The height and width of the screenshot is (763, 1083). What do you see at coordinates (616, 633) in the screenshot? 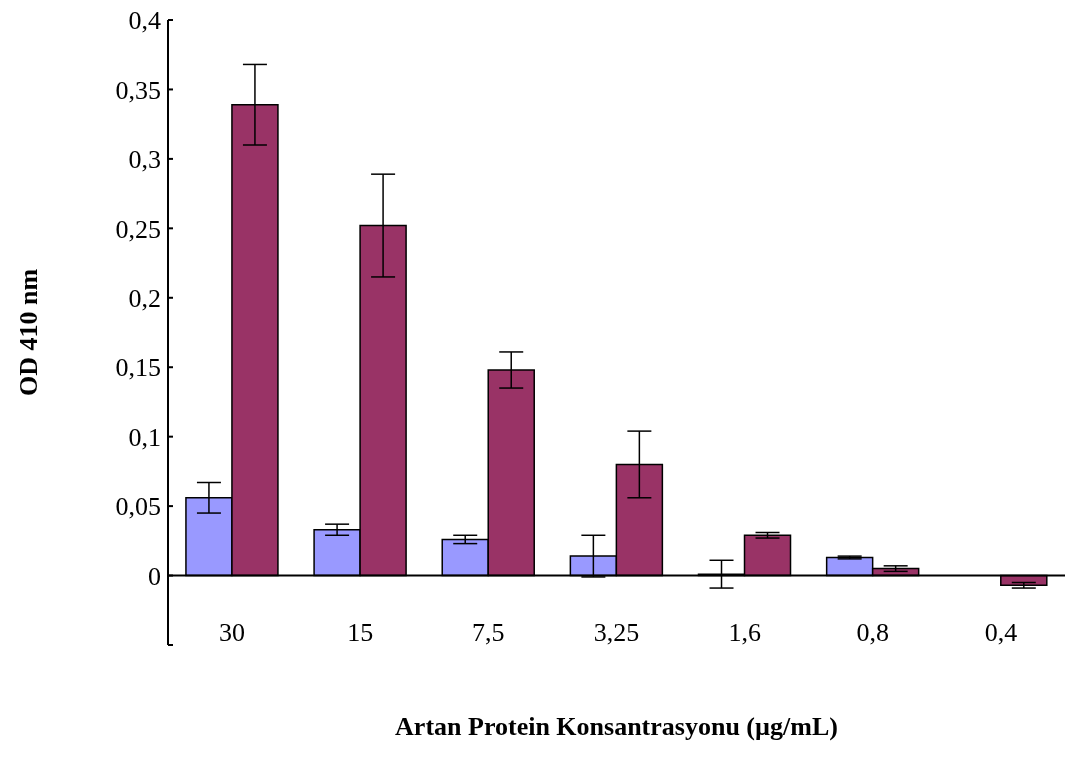
I see `x-tick-label: 3,25` at bounding box center [616, 633].